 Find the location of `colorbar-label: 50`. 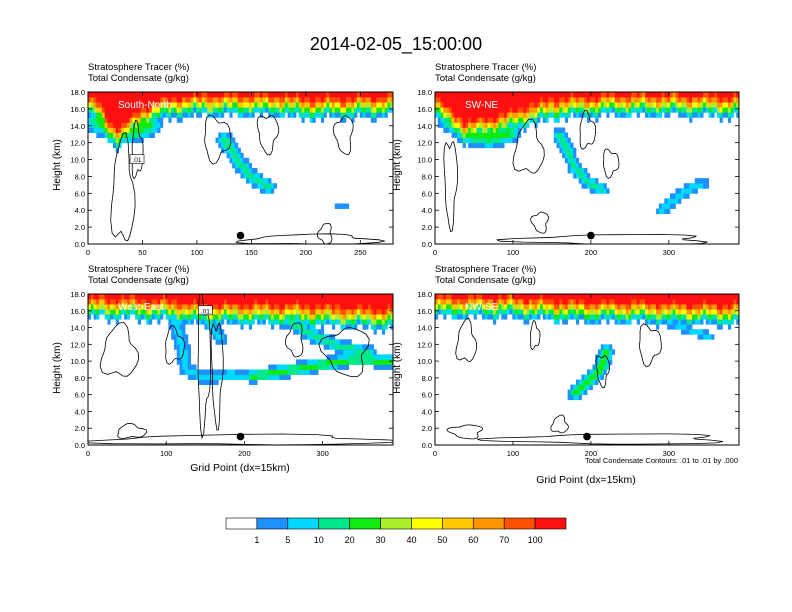

colorbar-label: 50 is located at coordinates (442, 540).